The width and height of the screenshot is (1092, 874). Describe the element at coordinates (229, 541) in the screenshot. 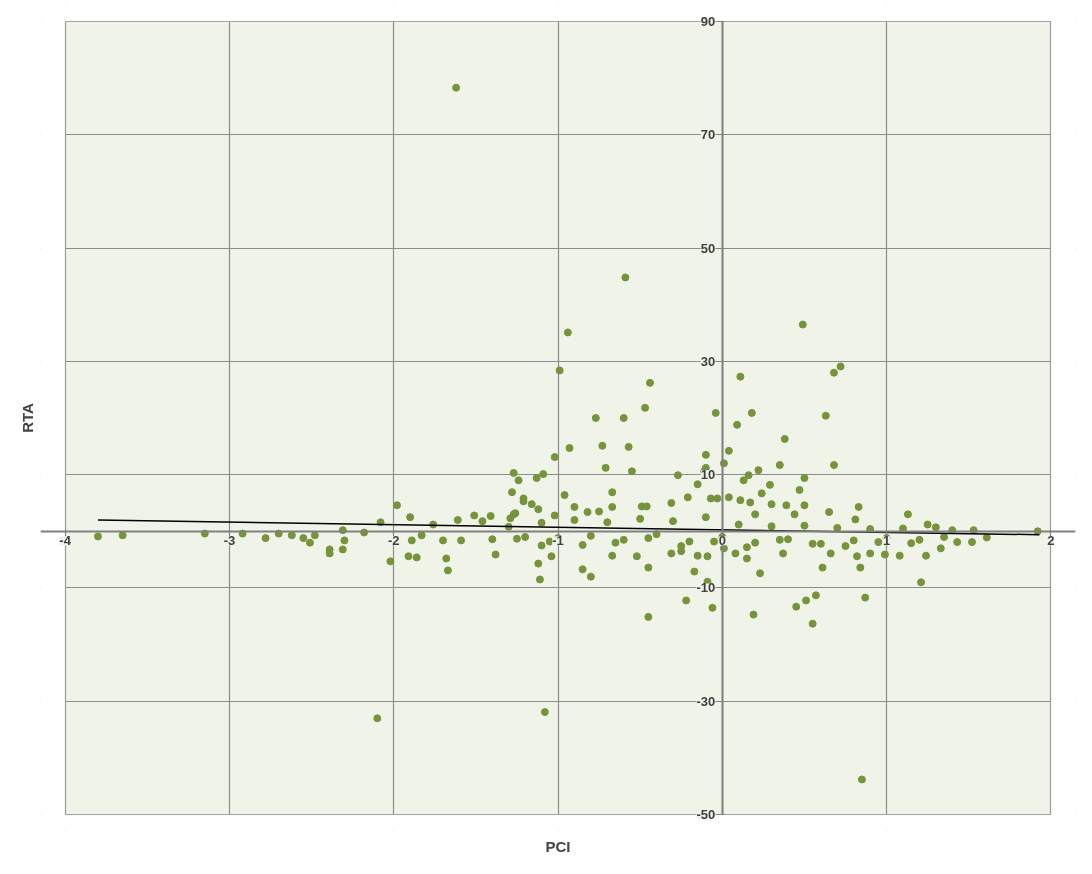

I see `x-tick-label: -3` at that location.